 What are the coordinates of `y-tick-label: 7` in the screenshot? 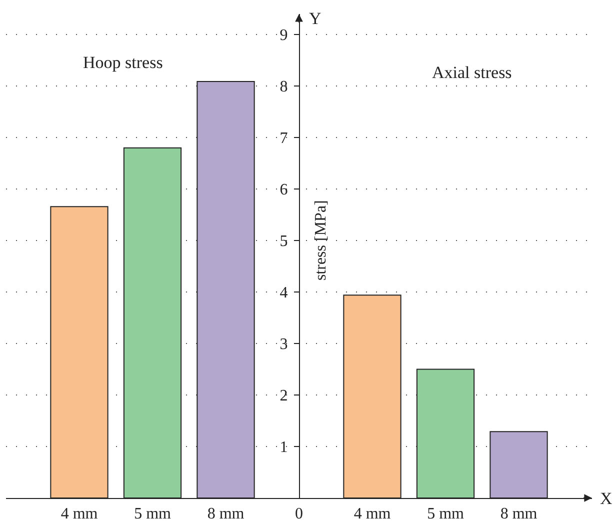 It's located at (284, 139).